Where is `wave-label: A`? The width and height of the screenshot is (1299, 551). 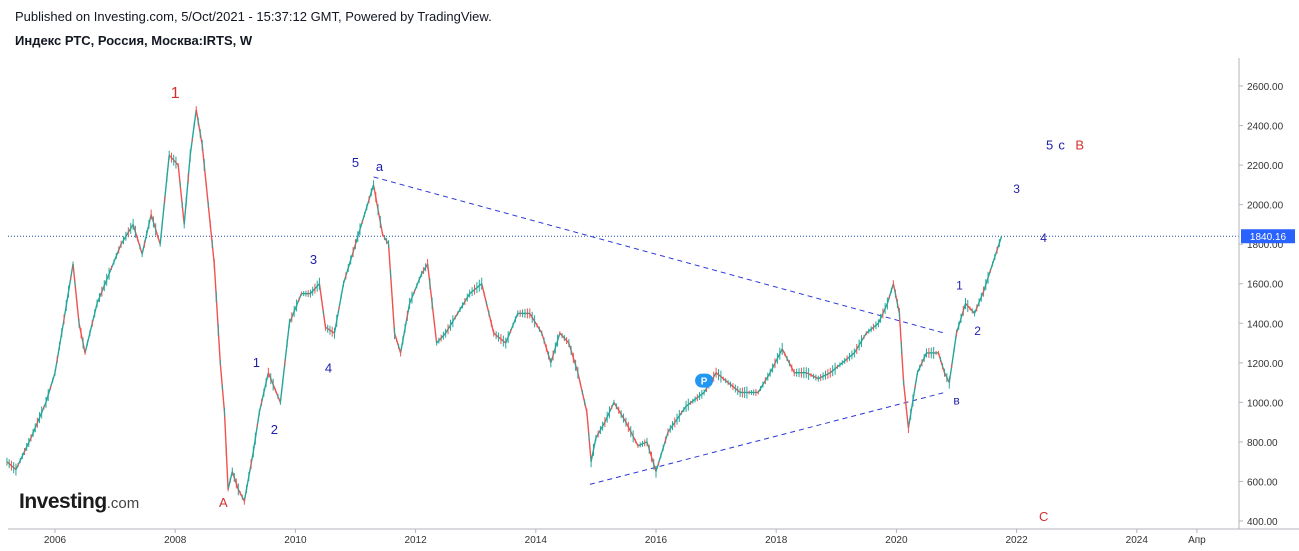 wave-label: A is located at coordinates (223, 502).